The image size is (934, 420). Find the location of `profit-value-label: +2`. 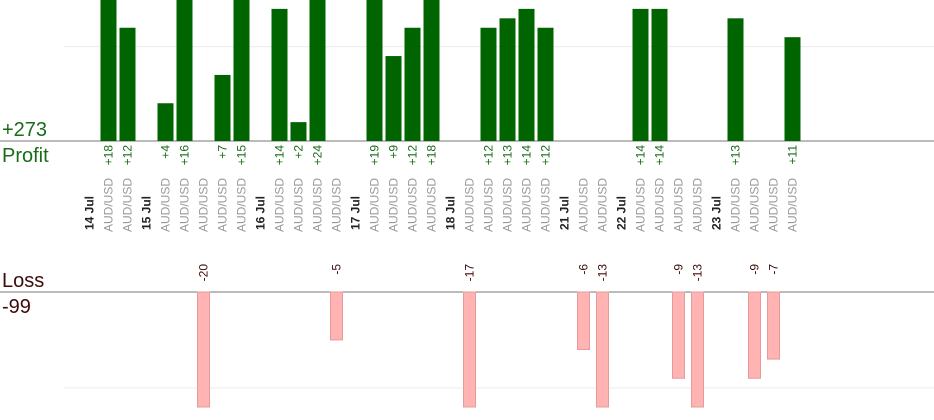

profit-value-label: +2 is located at coordinates (299, 152).